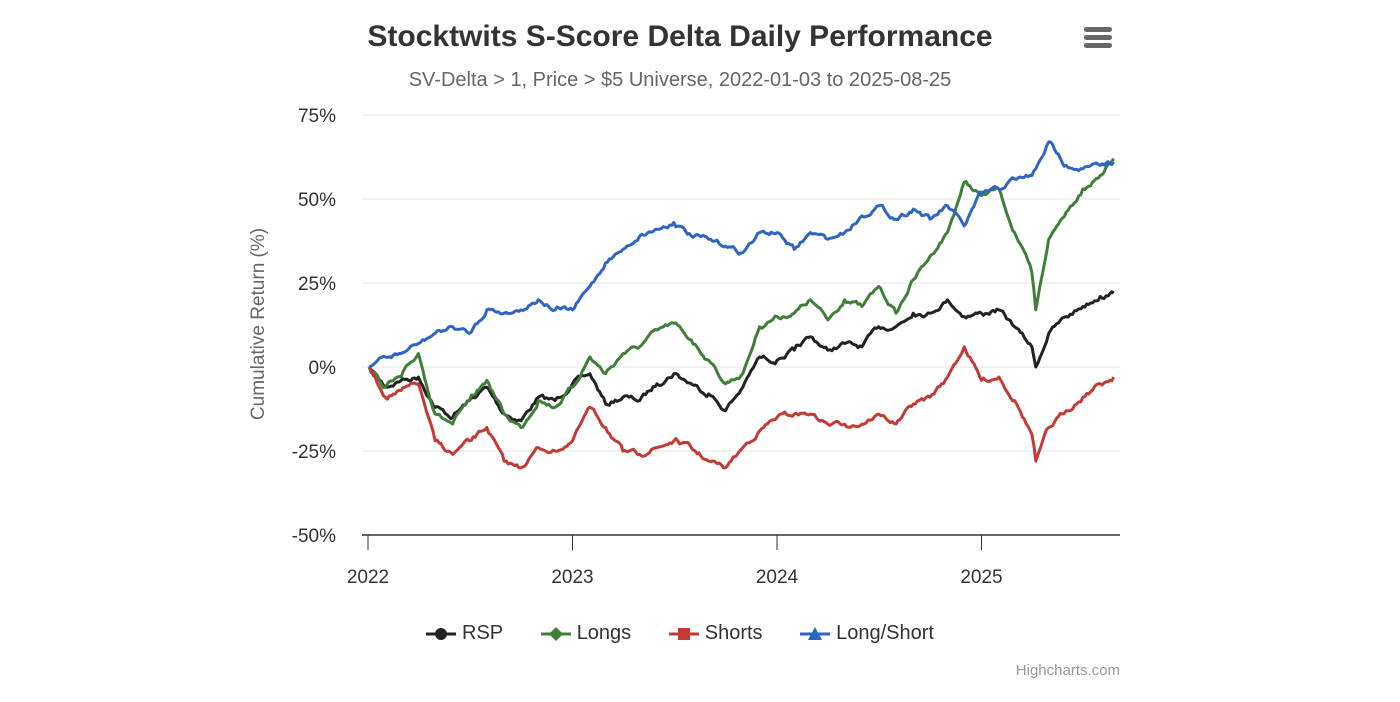 This screenshot has height=702, width=1400. I want to click on triangle-marker-icon, so click(815, 633).